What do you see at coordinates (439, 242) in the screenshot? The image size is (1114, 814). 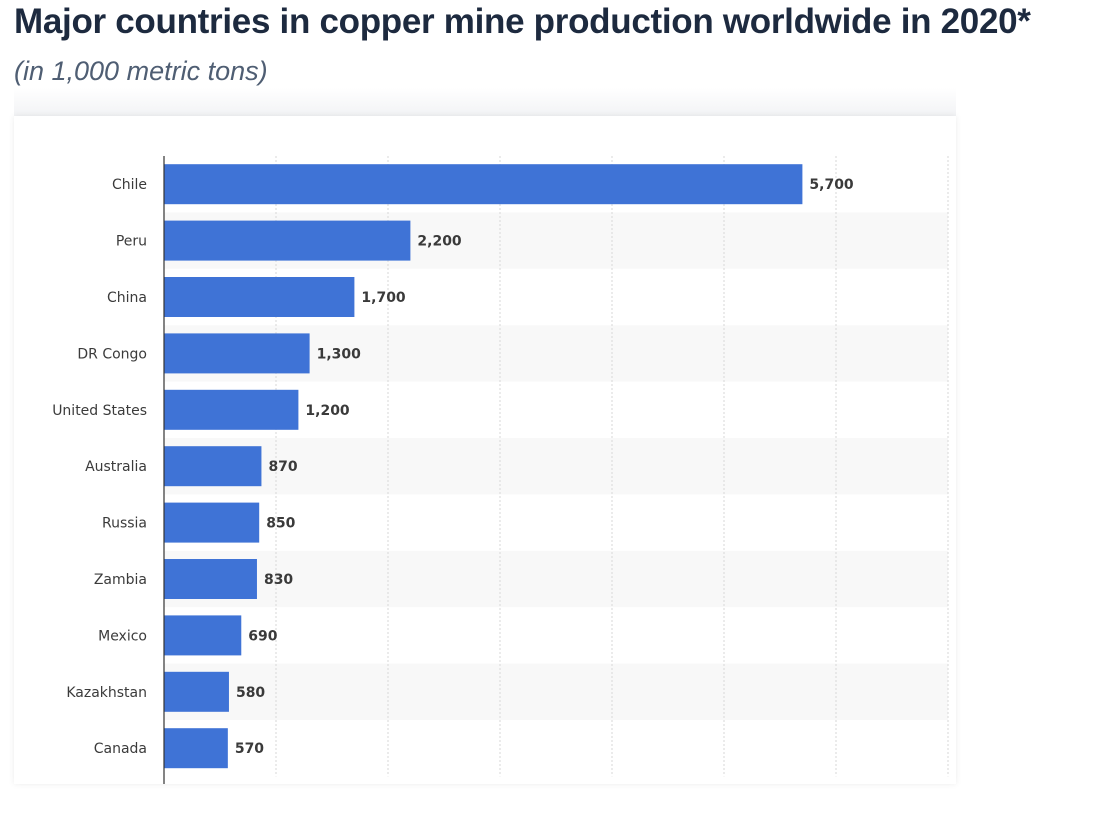 I see `value-label: 2,200` at bounding box center [439, 242].